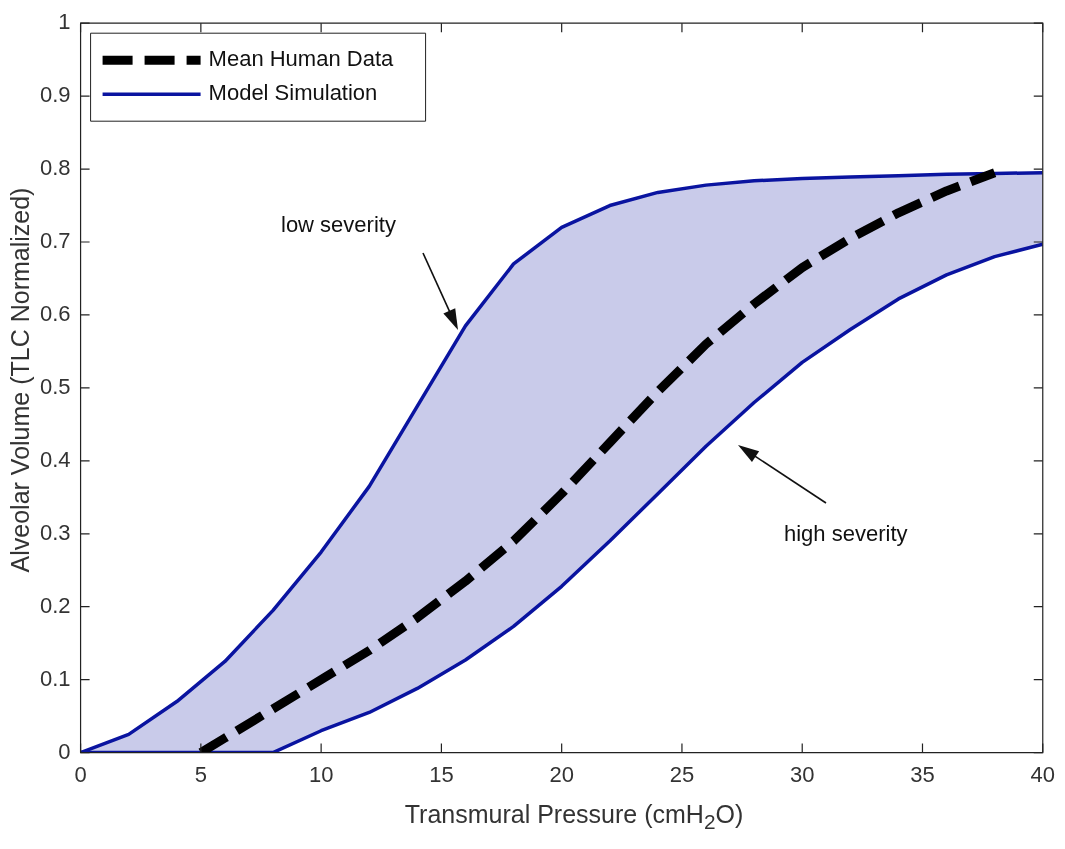  I want to click on x-tick-label: 5, so click(200, 774).